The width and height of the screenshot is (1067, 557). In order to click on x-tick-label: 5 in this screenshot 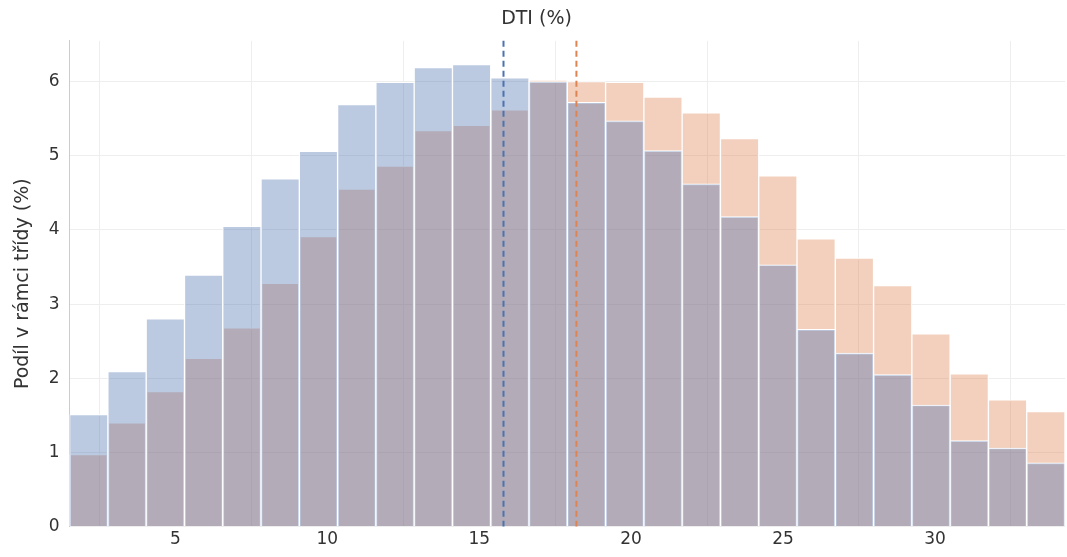, I will do `click(175, 538)`.